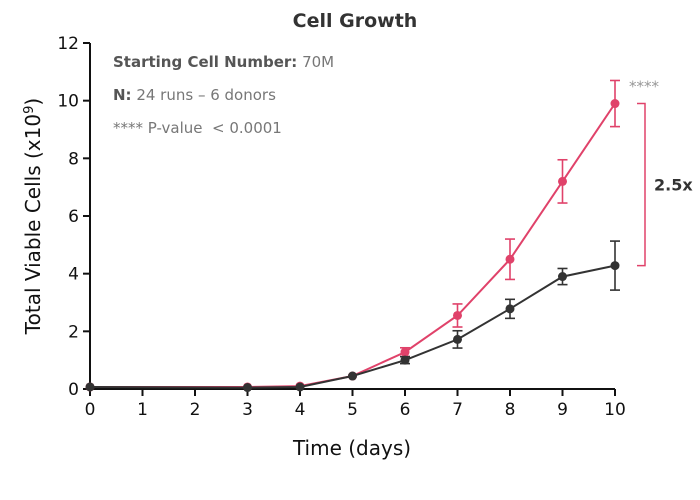  What do you see at coordinates (29, 110) in the screenshot?
I see `y-axis-label-exponent: 9` at bounding box center [29, 110].